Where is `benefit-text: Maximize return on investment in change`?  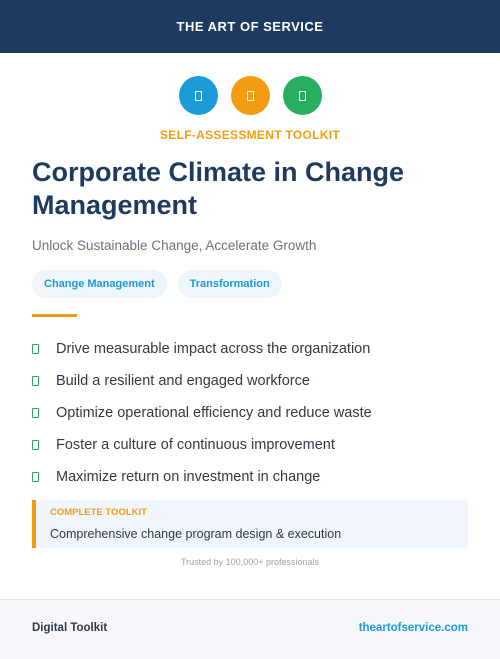
benefit-text: Maximize return on investment in change is located at coordinates (188, 477).